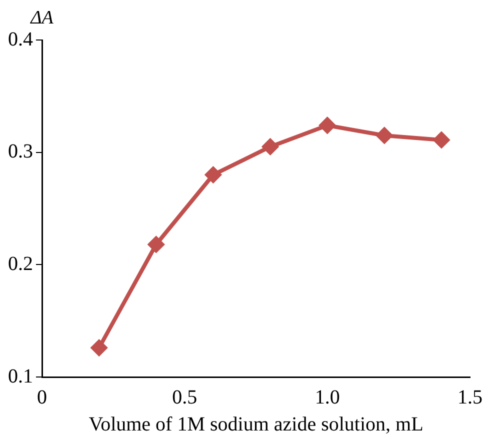 This screenshot has height=437, width=500. What do you see at coordinates (20, 263) in the screenshot?
I see `y-tick-label: 0.2` at bounding box center [20, 263].